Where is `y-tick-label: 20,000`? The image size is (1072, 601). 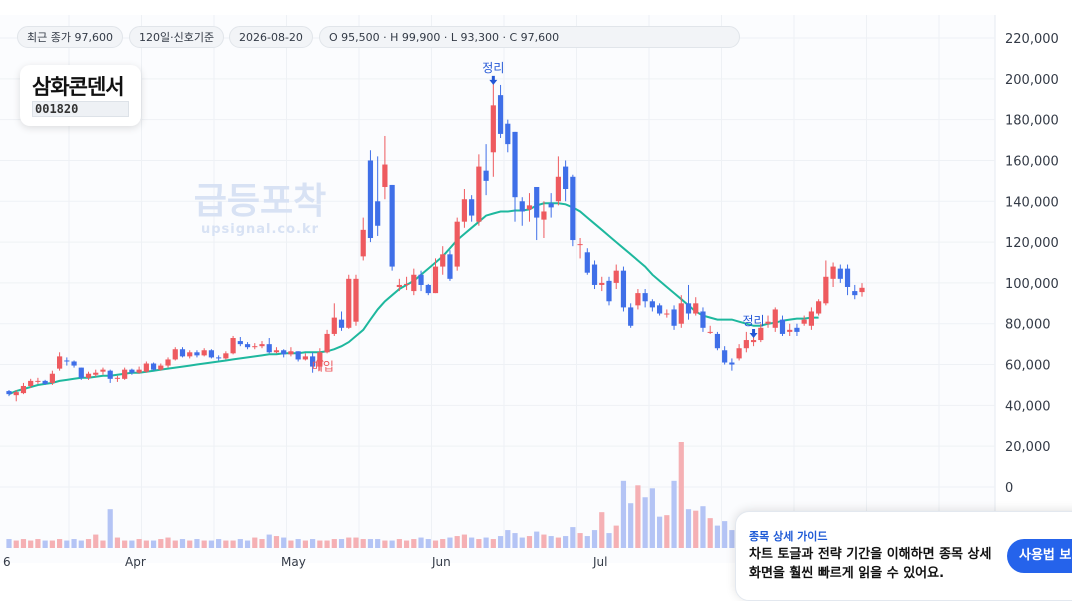 y-tick-label: 20,000 is located at coordinates (1028, 447).